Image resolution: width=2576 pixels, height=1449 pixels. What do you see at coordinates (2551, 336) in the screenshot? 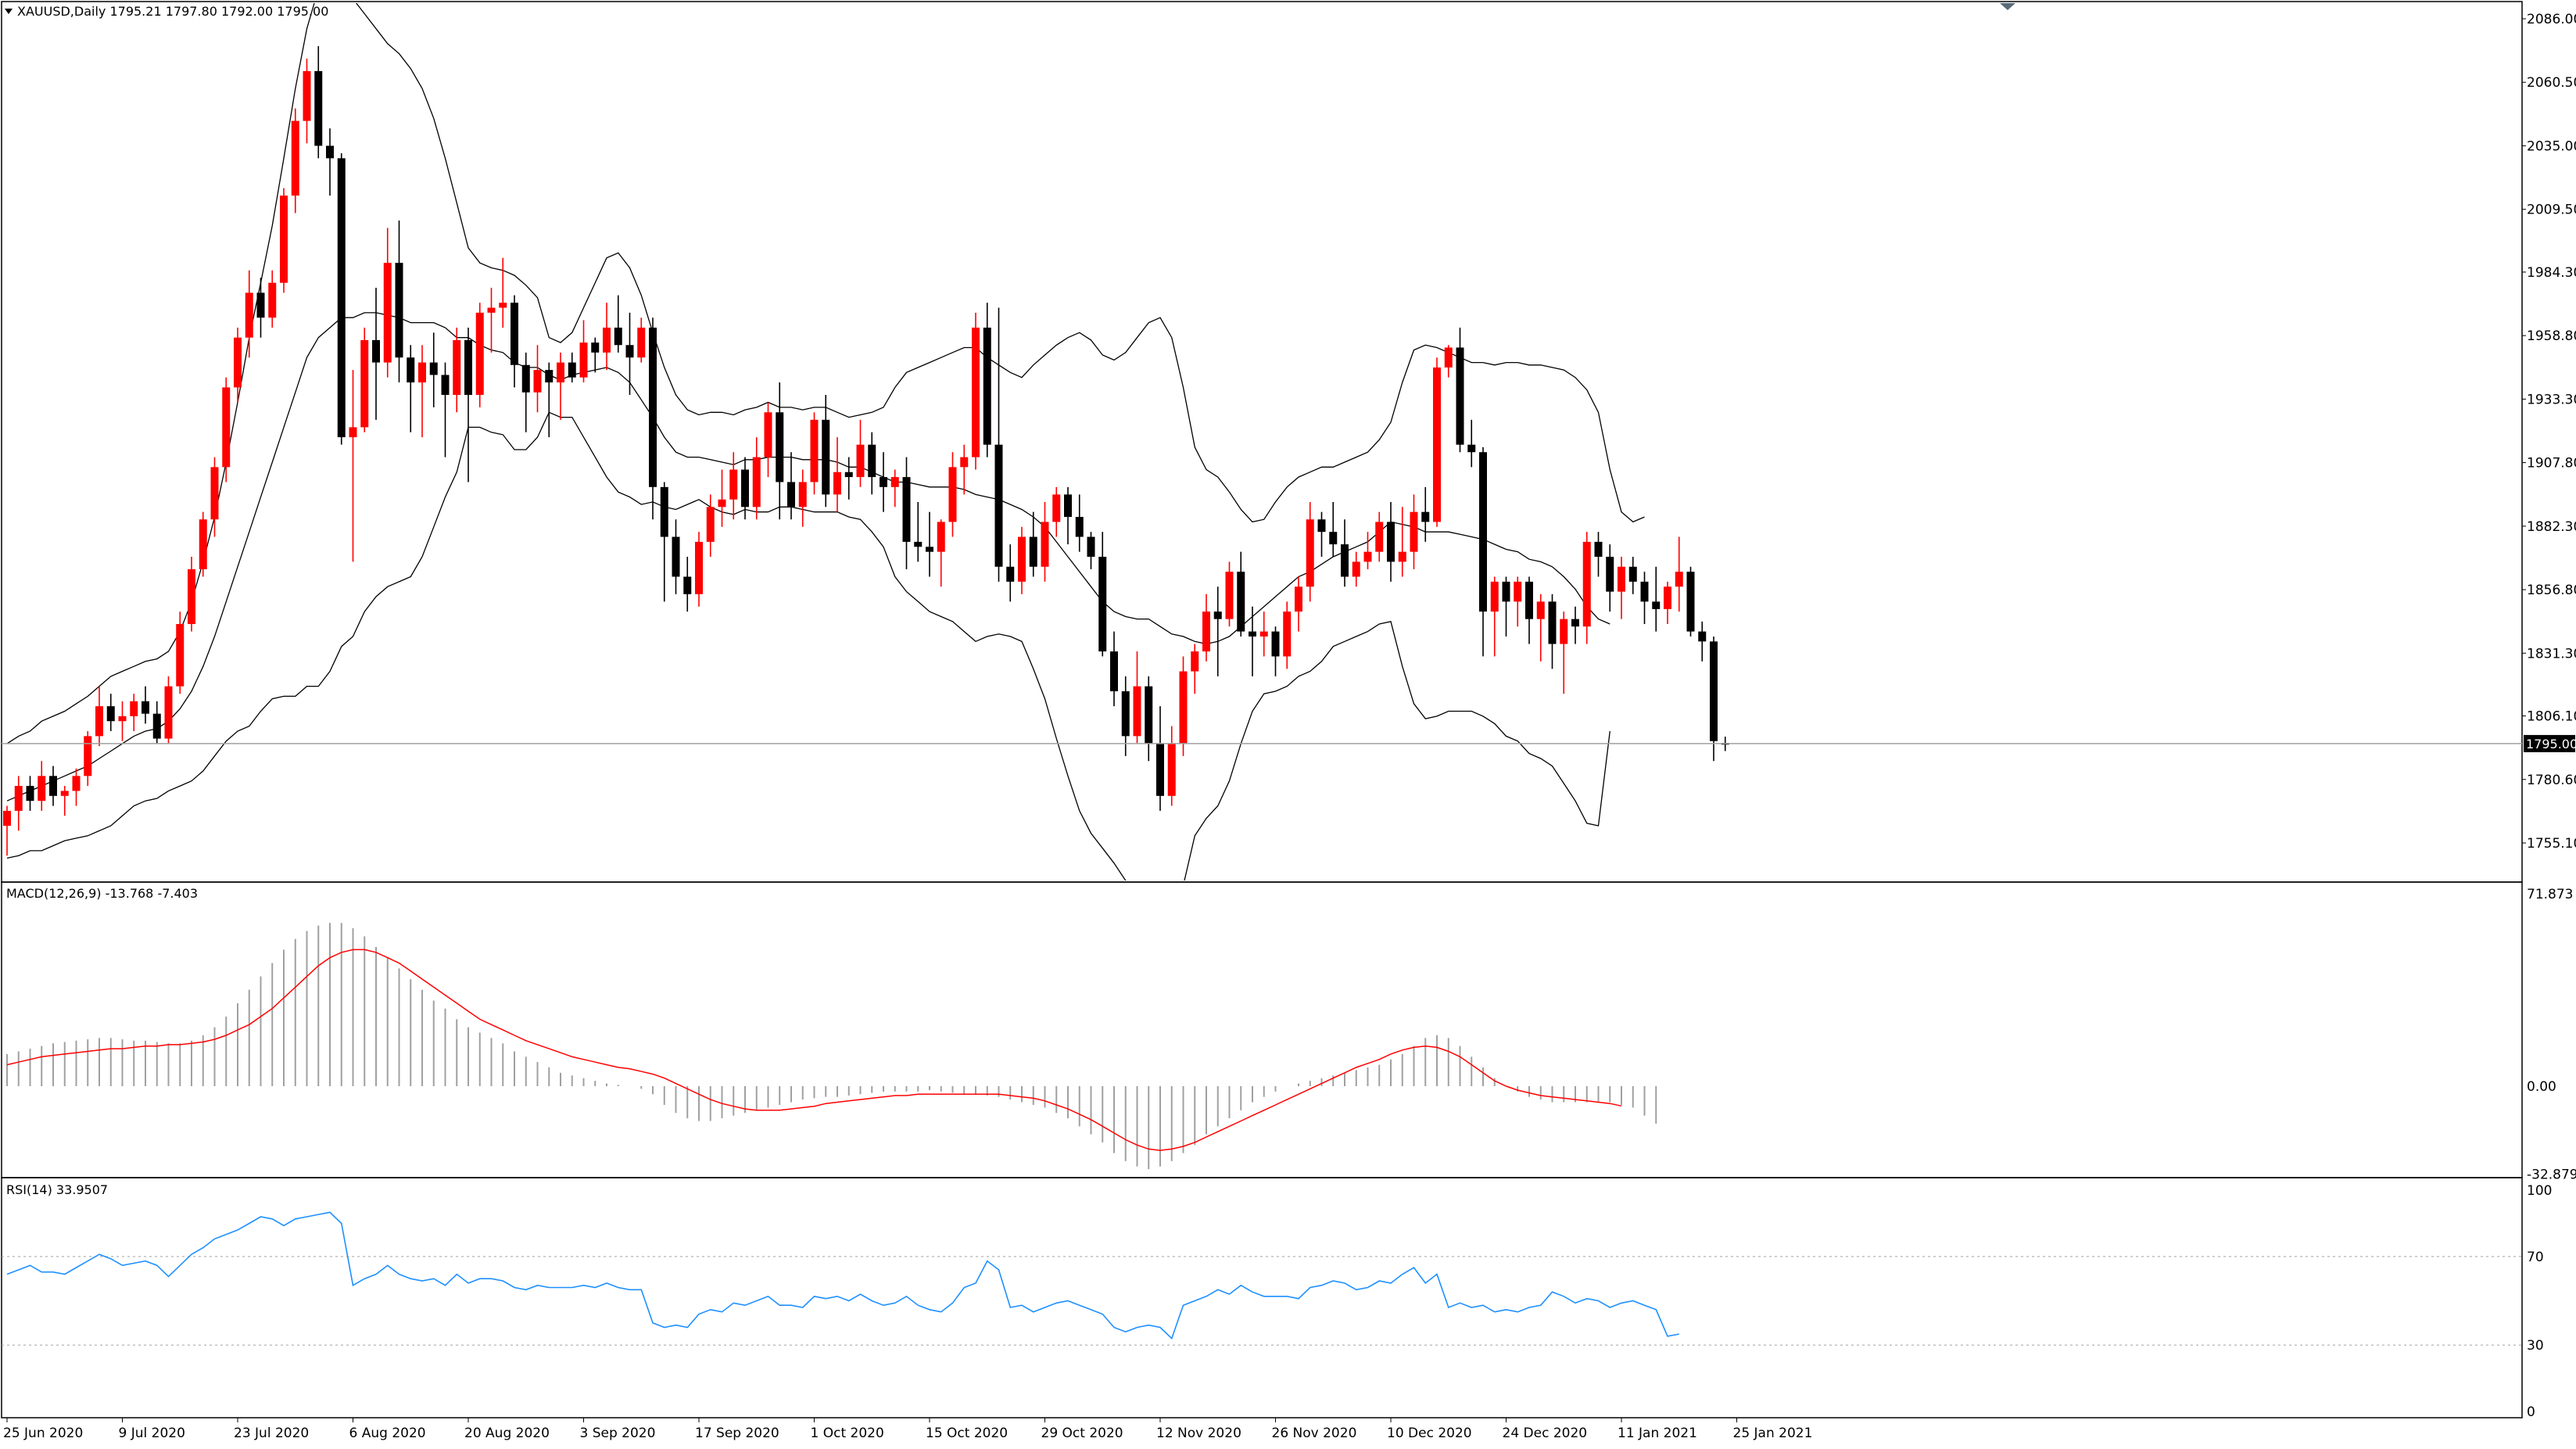
I see `price-tick-label: 1958.80` at bounding box center [2551, 336].